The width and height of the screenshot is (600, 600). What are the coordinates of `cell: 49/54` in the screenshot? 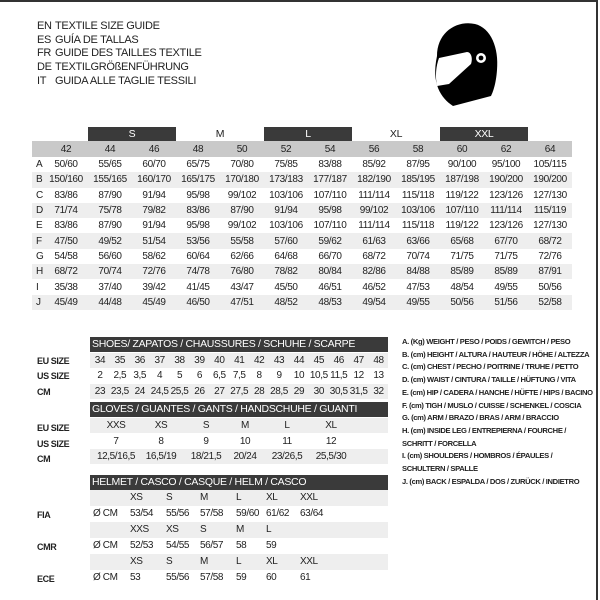 It's located at (374, 302).